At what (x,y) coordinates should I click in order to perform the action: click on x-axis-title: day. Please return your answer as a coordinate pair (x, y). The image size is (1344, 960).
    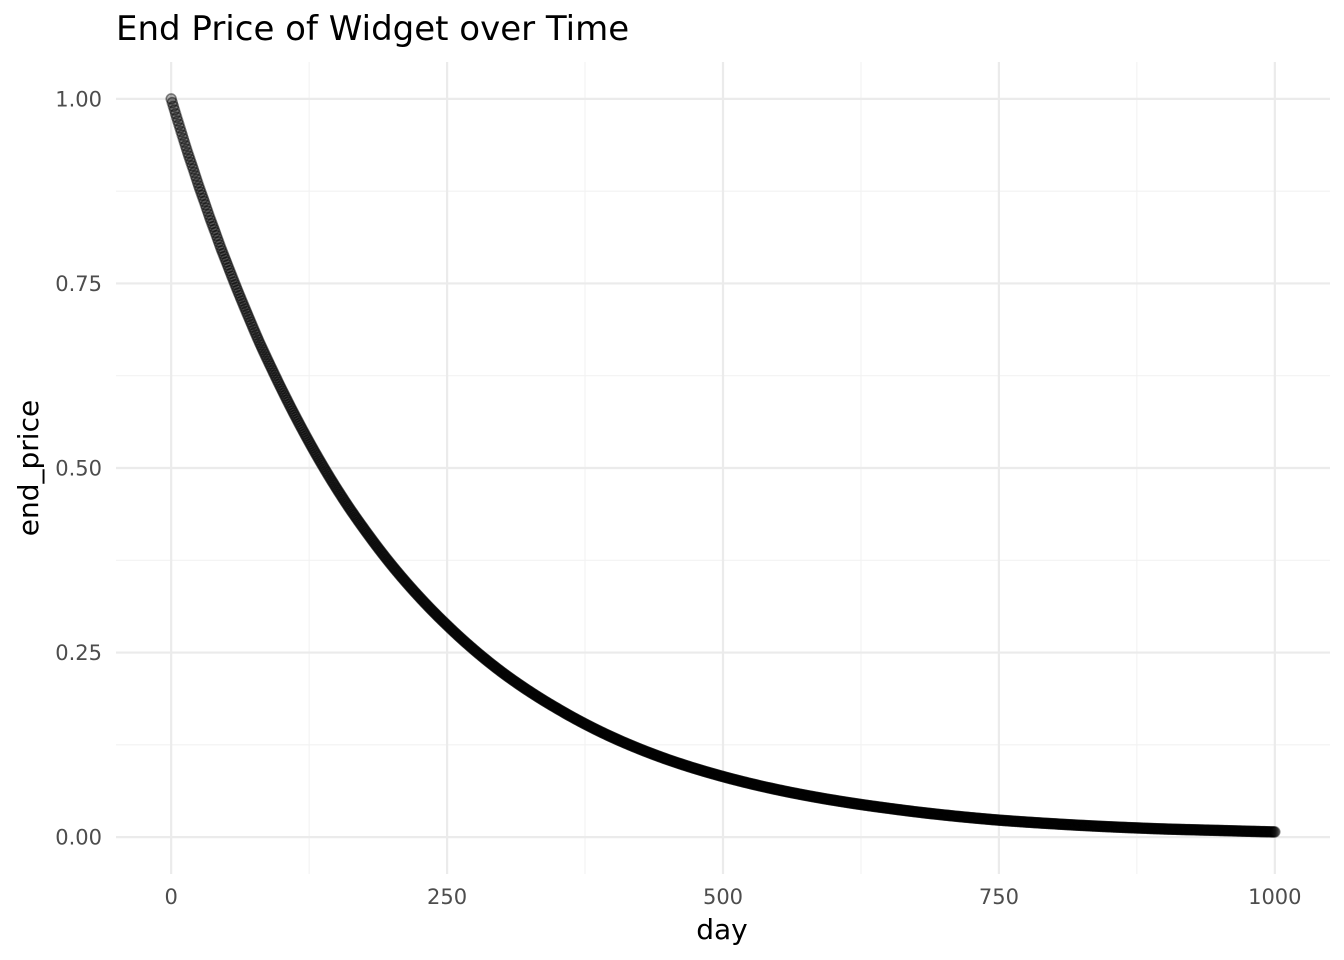
    Looking at the image, I should click on (722, 929).